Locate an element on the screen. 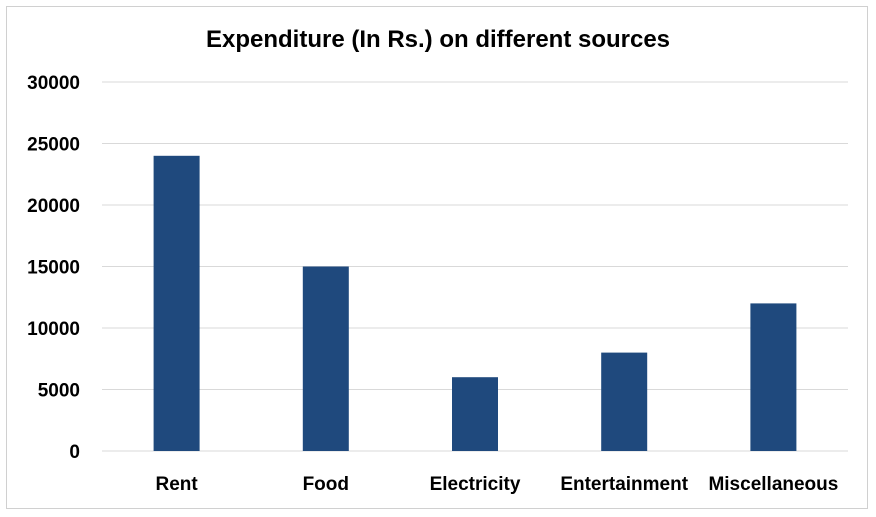 This screenshot has width=876, height=517. category-label: Electricity is located at coordinates (475, 484).